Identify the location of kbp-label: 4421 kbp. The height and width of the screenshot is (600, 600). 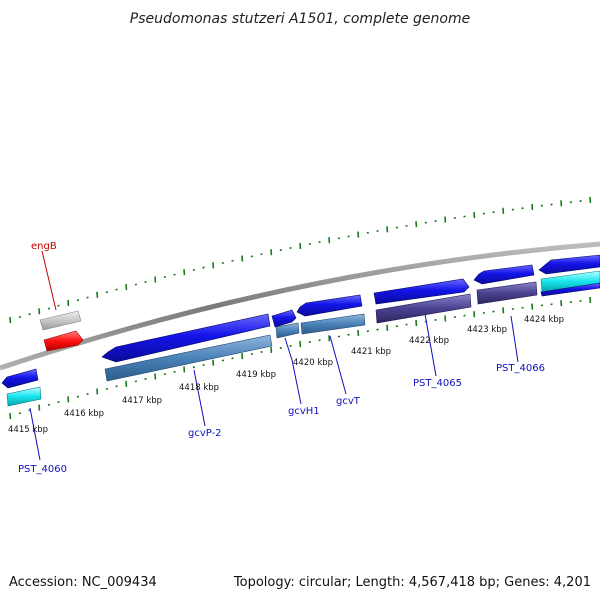
(371, 352).